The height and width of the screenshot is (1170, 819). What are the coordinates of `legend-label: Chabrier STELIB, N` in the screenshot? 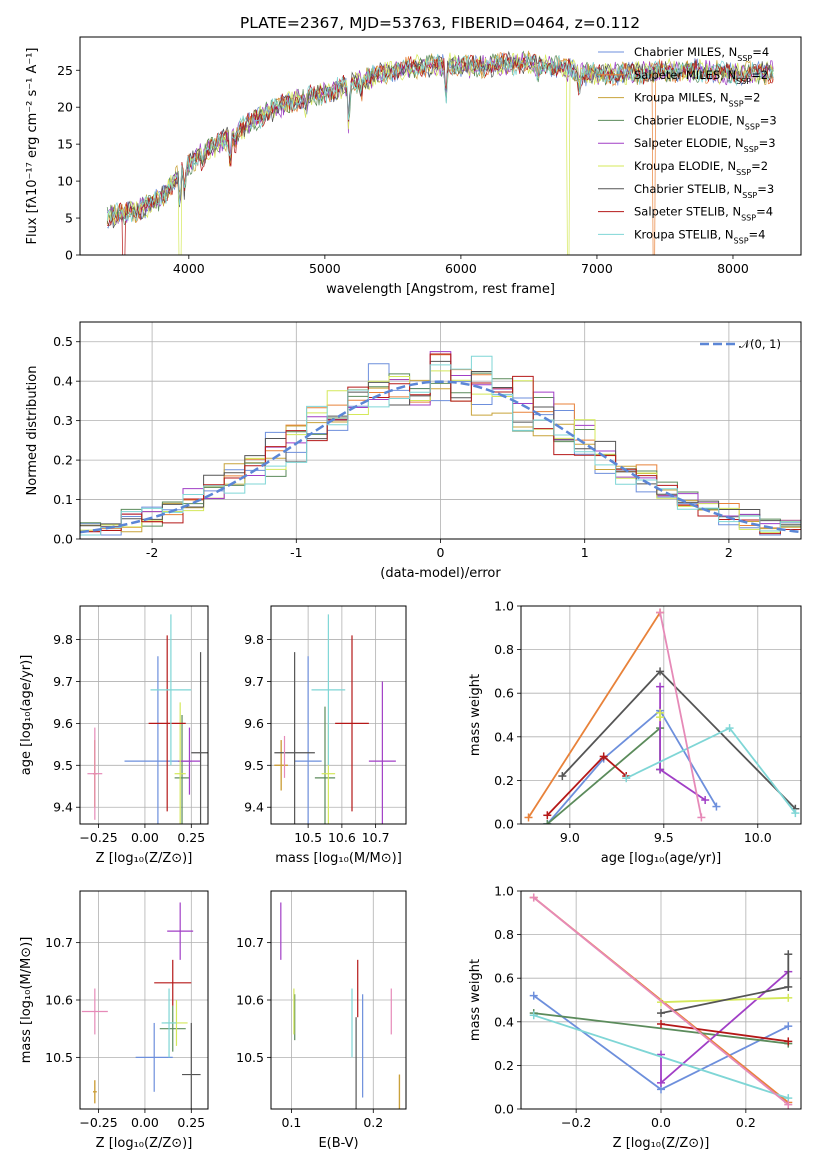 It's located at (688, 189).